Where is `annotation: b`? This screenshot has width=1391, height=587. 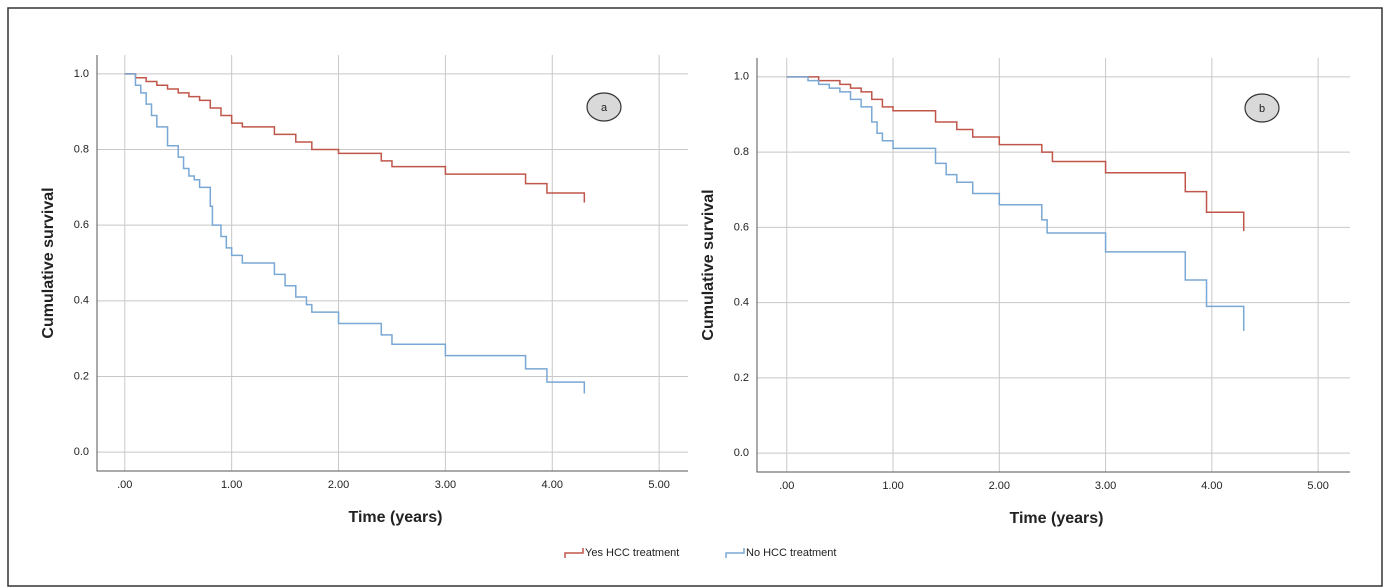
annotation: b is located at coordinates (1262, 109).